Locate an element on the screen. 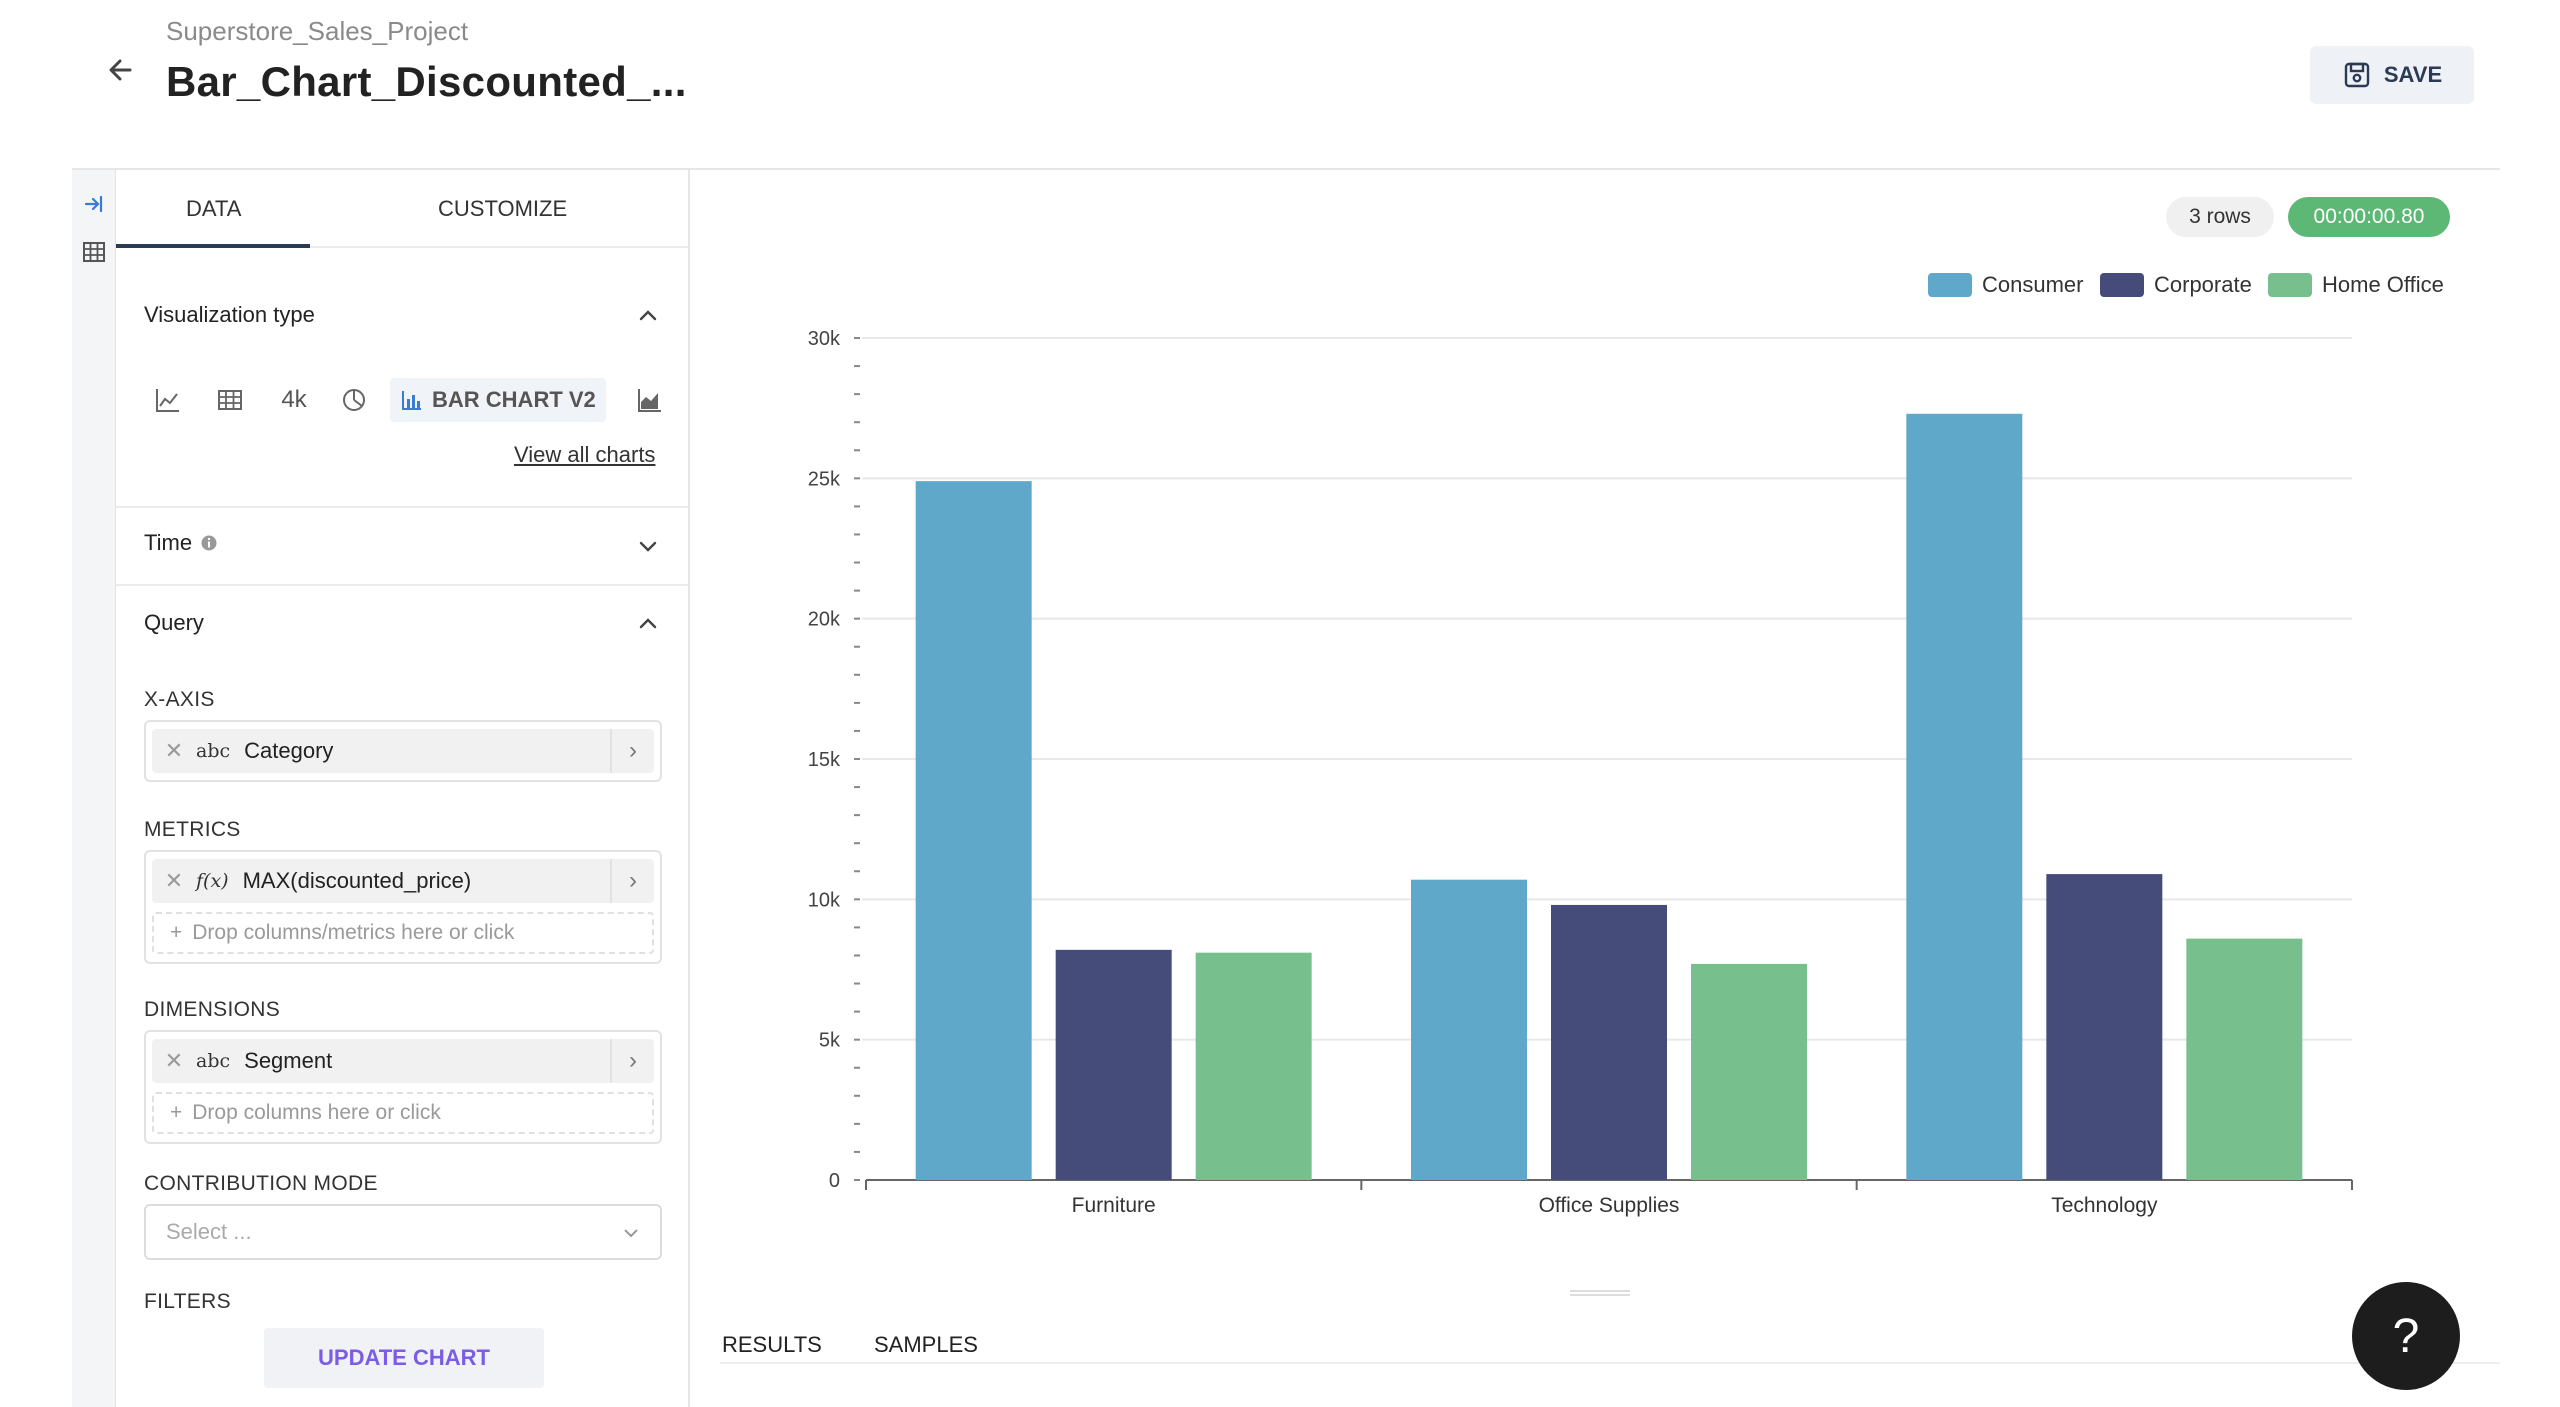 This screenshot has height=1407, width=2560. bottom-tabs-divider is located at coordinates (1610, 1363).